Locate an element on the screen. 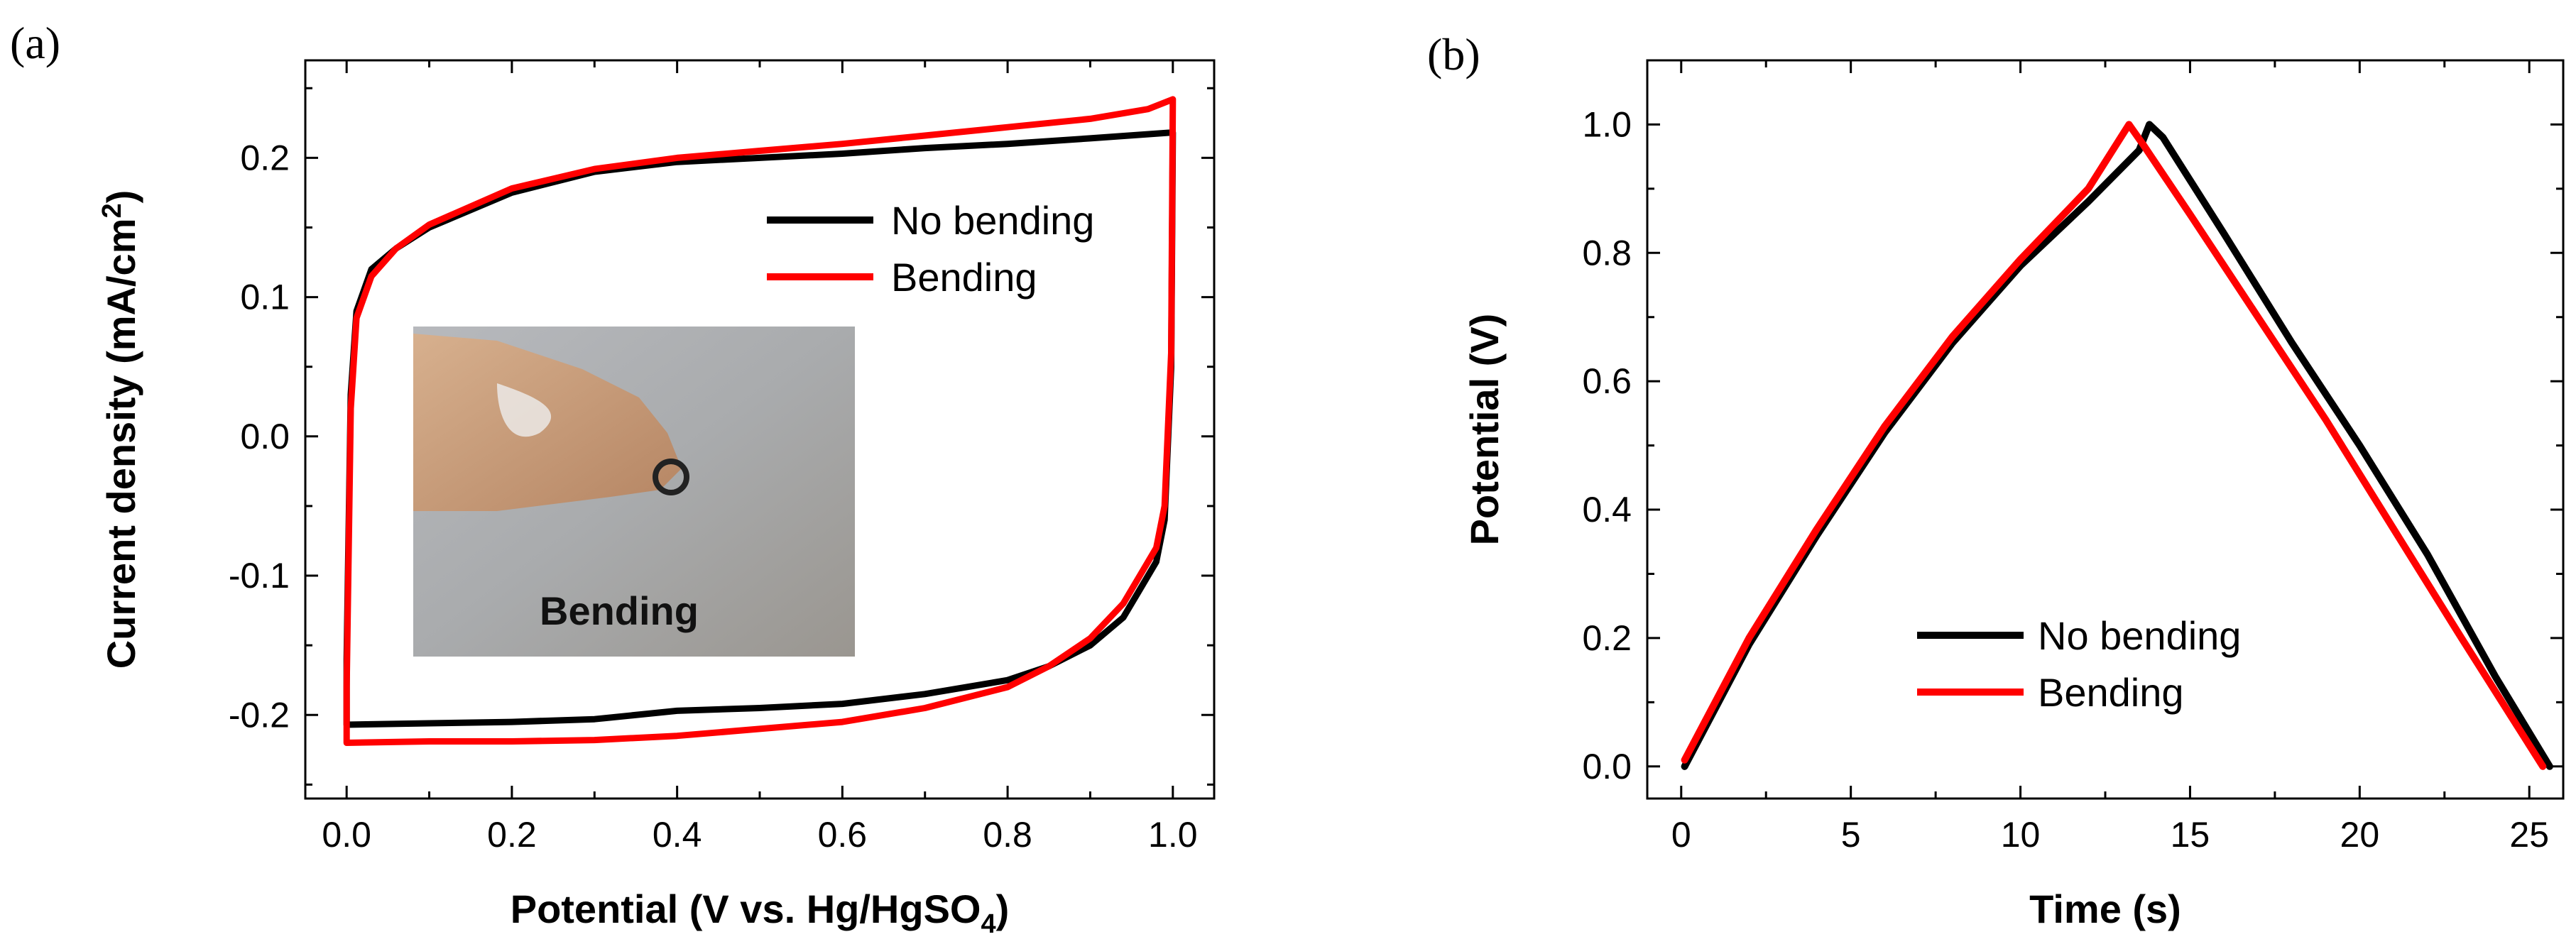 This screenshot has height=949, width=2576. y-tick-label: 1.0 is located at coordinates (1607, 124).